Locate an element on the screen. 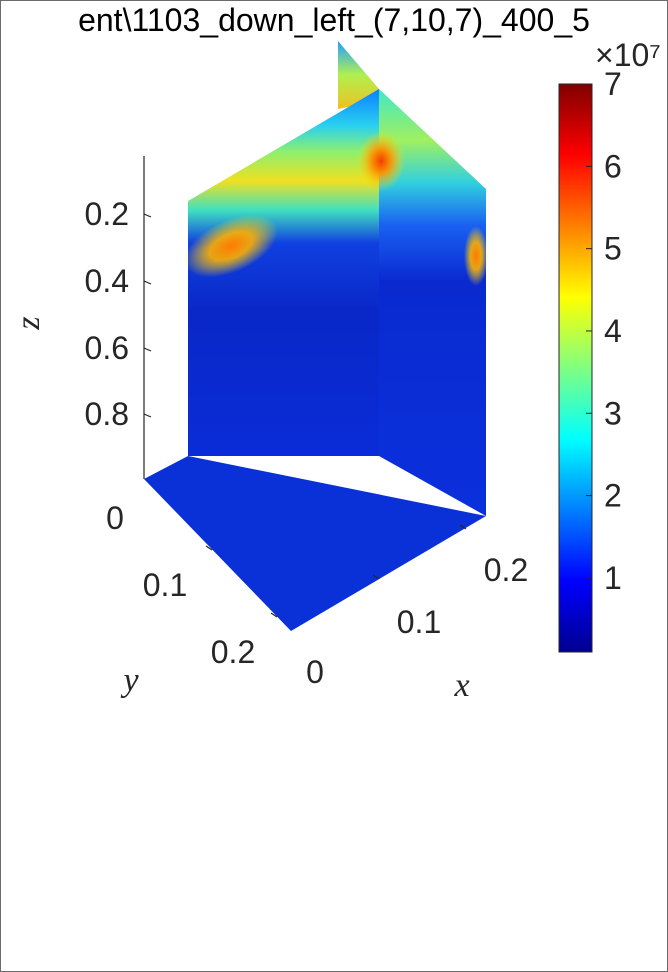 This screenshot has height=972, width=668. z-tick-label: 0.4 is located at coordinates (107, 281).